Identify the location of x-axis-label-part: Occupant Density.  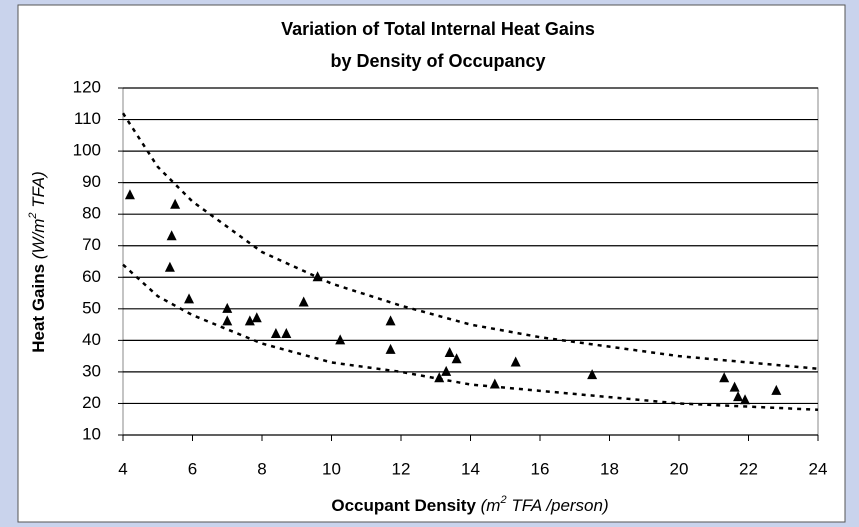
(403, 505).